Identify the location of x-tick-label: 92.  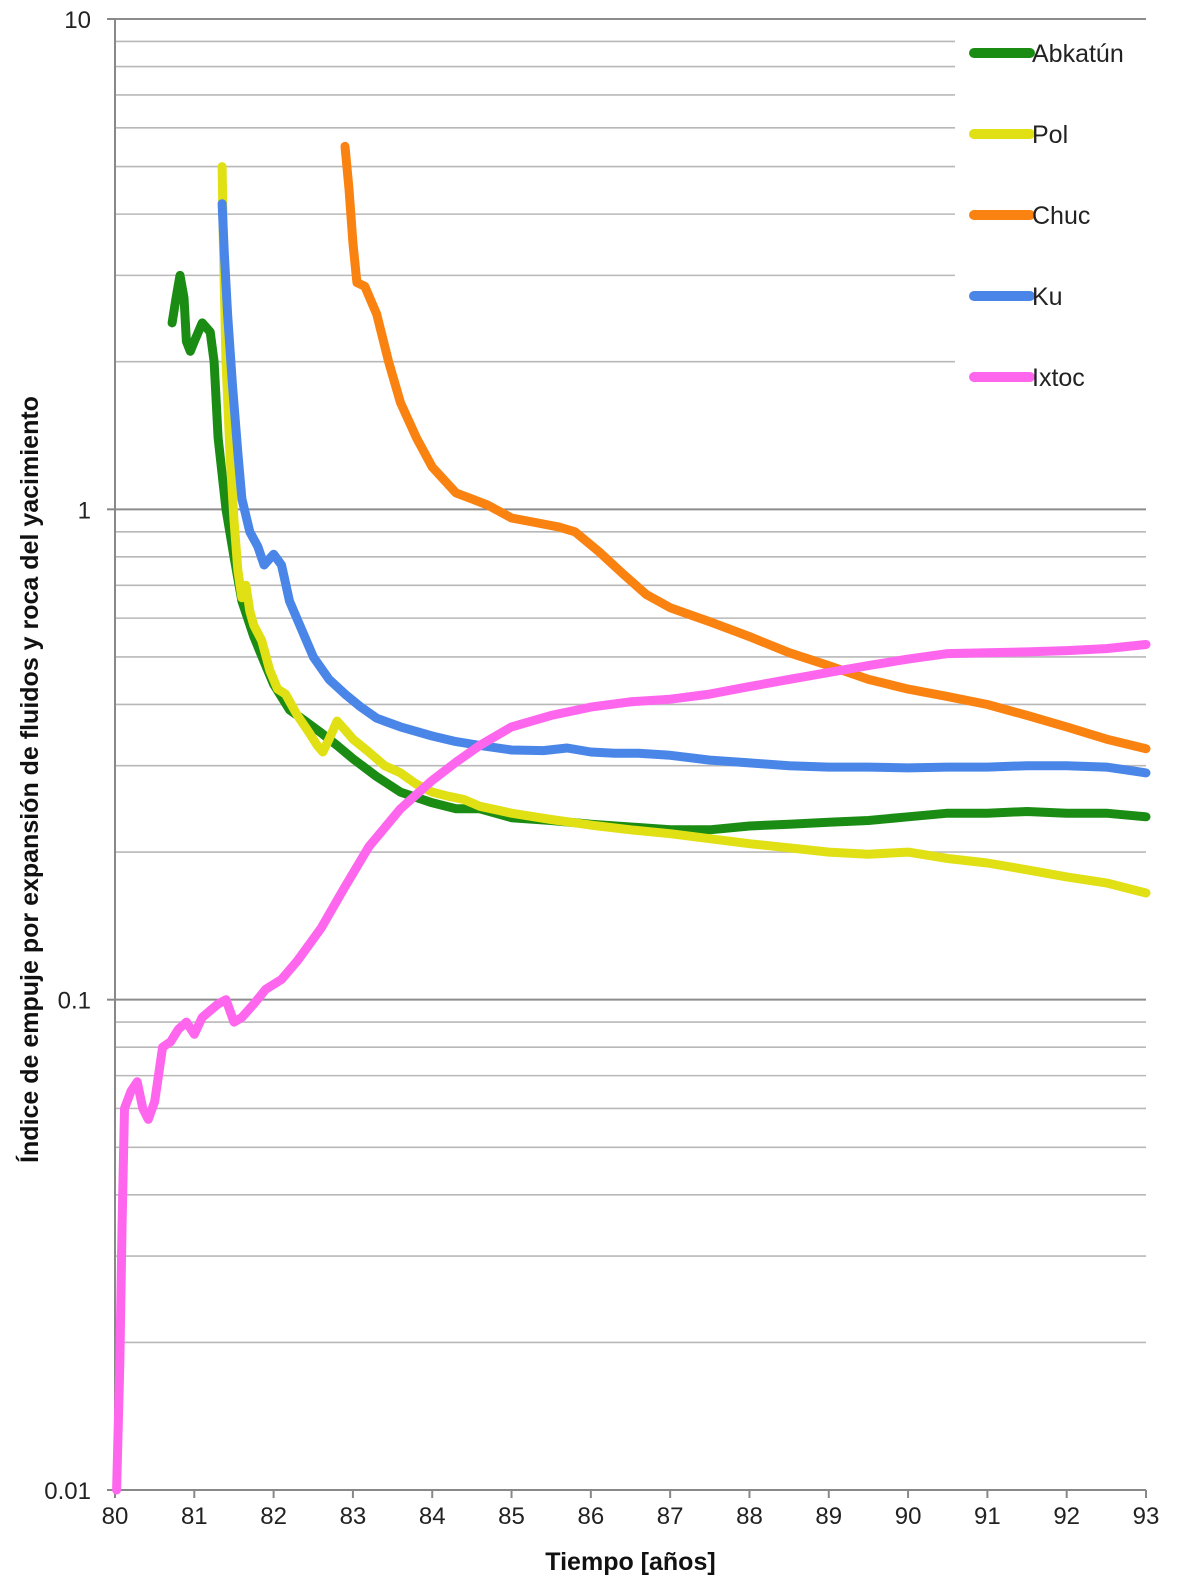
(1066, 1516).